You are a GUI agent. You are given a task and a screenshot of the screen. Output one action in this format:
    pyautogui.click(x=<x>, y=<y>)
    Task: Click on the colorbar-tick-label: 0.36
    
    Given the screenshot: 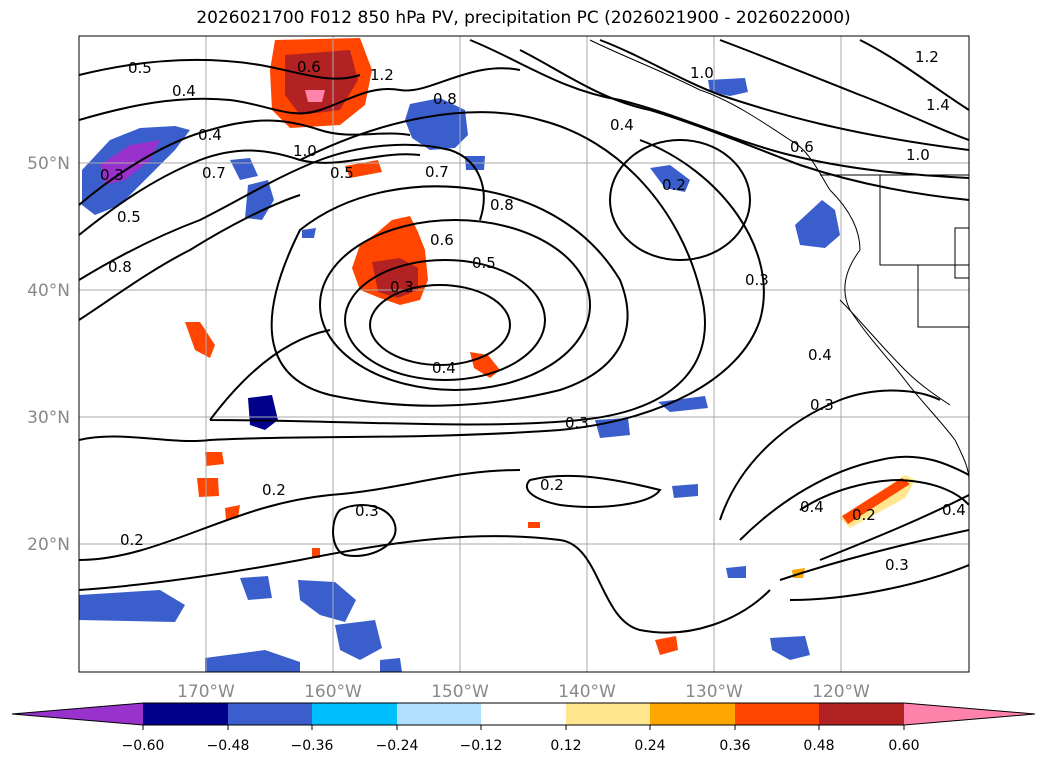 What is the action you would take?
    pyautogui.click(x=734, y=746)
    